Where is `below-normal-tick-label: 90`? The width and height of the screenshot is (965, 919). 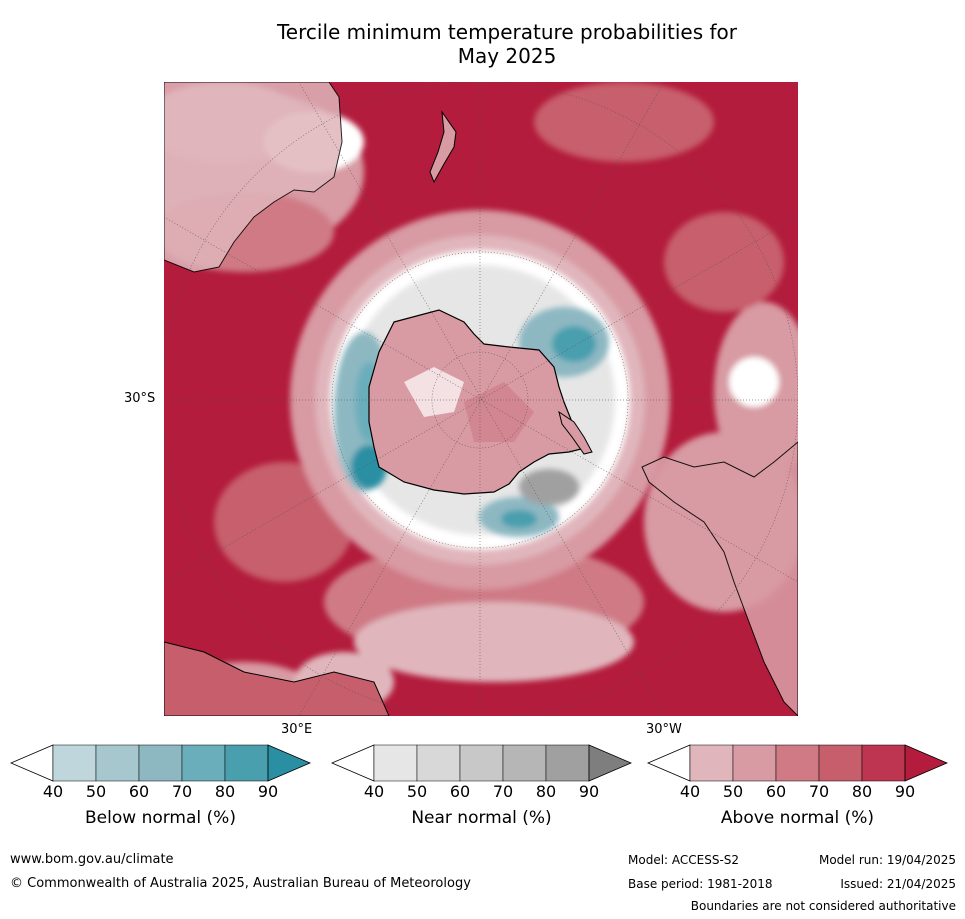 below-normal-tick-label: 90 is located at coordinates (268, 791).